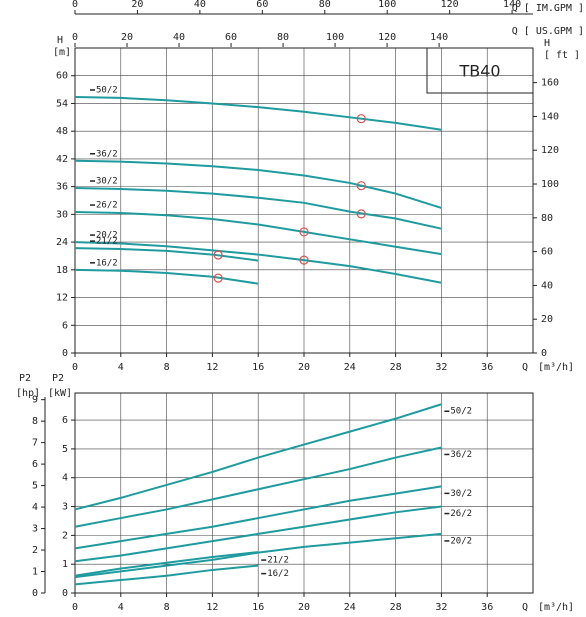 This screenshot has height=617, width=586. Describe the element at coordinates (550, 184) in the screenshot. I see `y2-tick-label: 100` at that location.